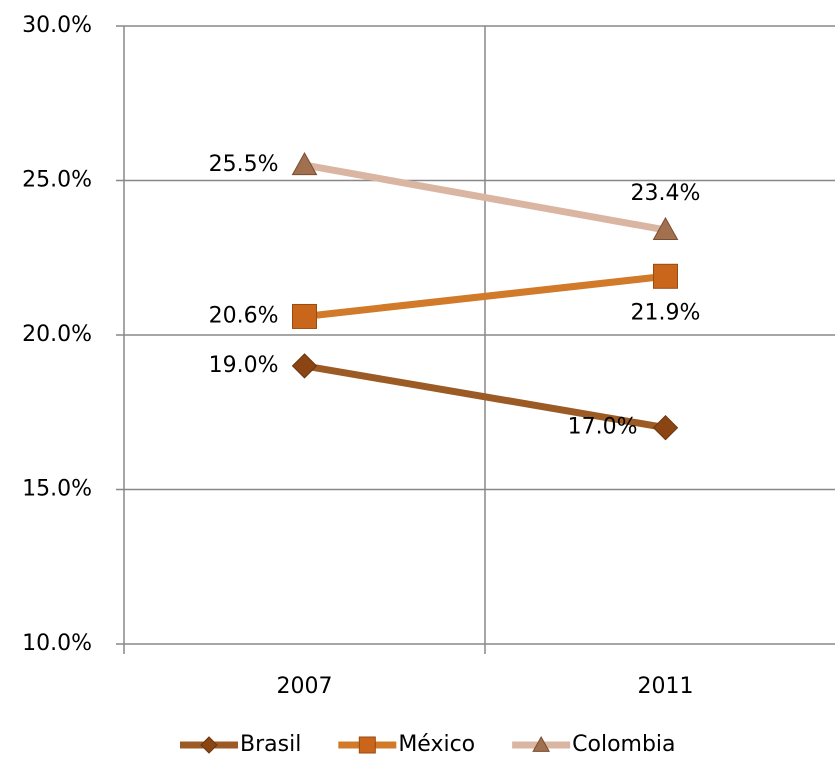 This screenshot has width=836, height=759. I want to click on data-label: 19.0%, so click(244, 365).